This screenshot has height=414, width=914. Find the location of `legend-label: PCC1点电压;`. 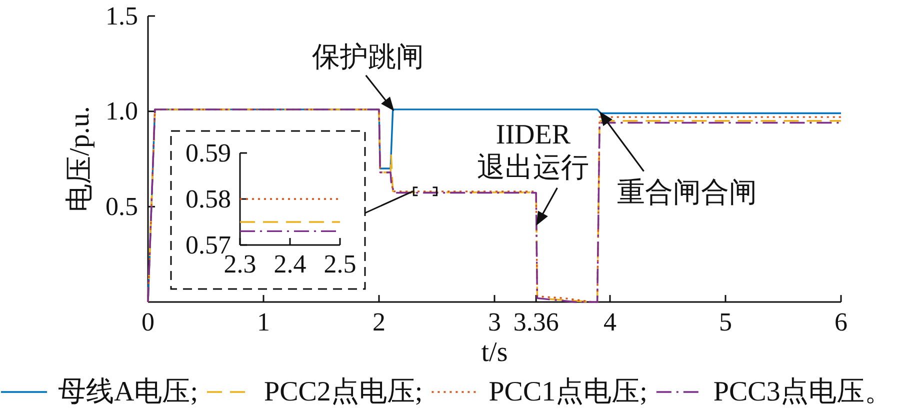

legend-label: PCC1点电压; is located at coordinates (568, 392).